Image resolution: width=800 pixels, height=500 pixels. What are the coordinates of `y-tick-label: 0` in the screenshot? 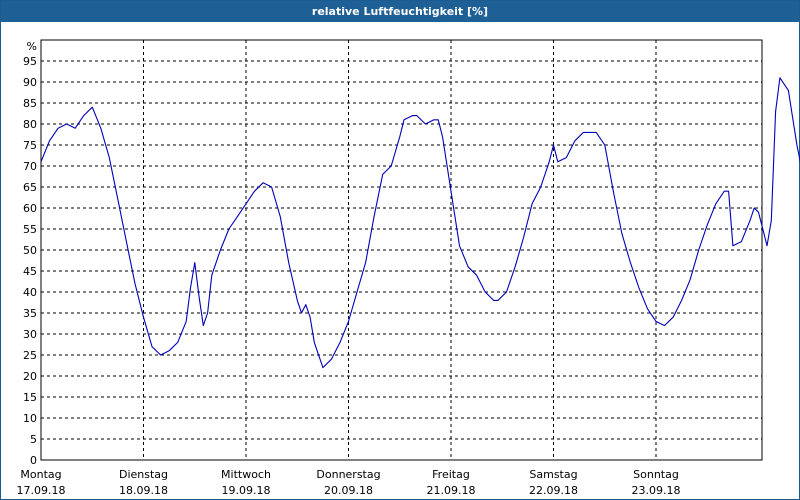 It's located at (33, 460).